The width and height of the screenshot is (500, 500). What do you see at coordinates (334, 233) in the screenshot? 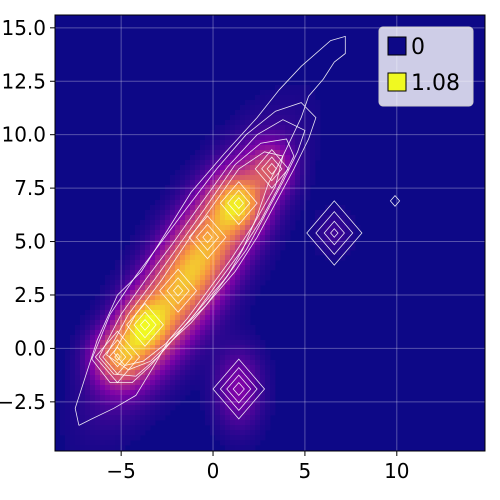
I see `contour-ring` at bounding box center [334, 233].